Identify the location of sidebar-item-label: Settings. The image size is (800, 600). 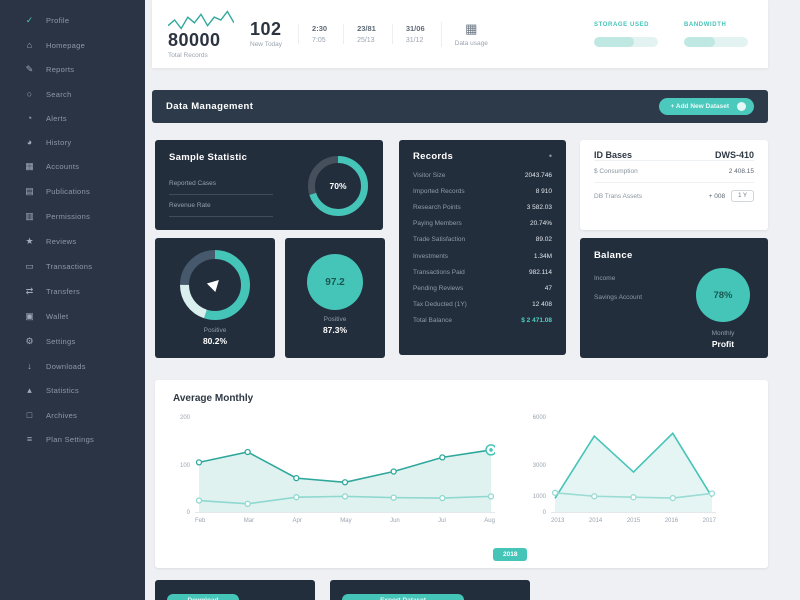
(61, 341).